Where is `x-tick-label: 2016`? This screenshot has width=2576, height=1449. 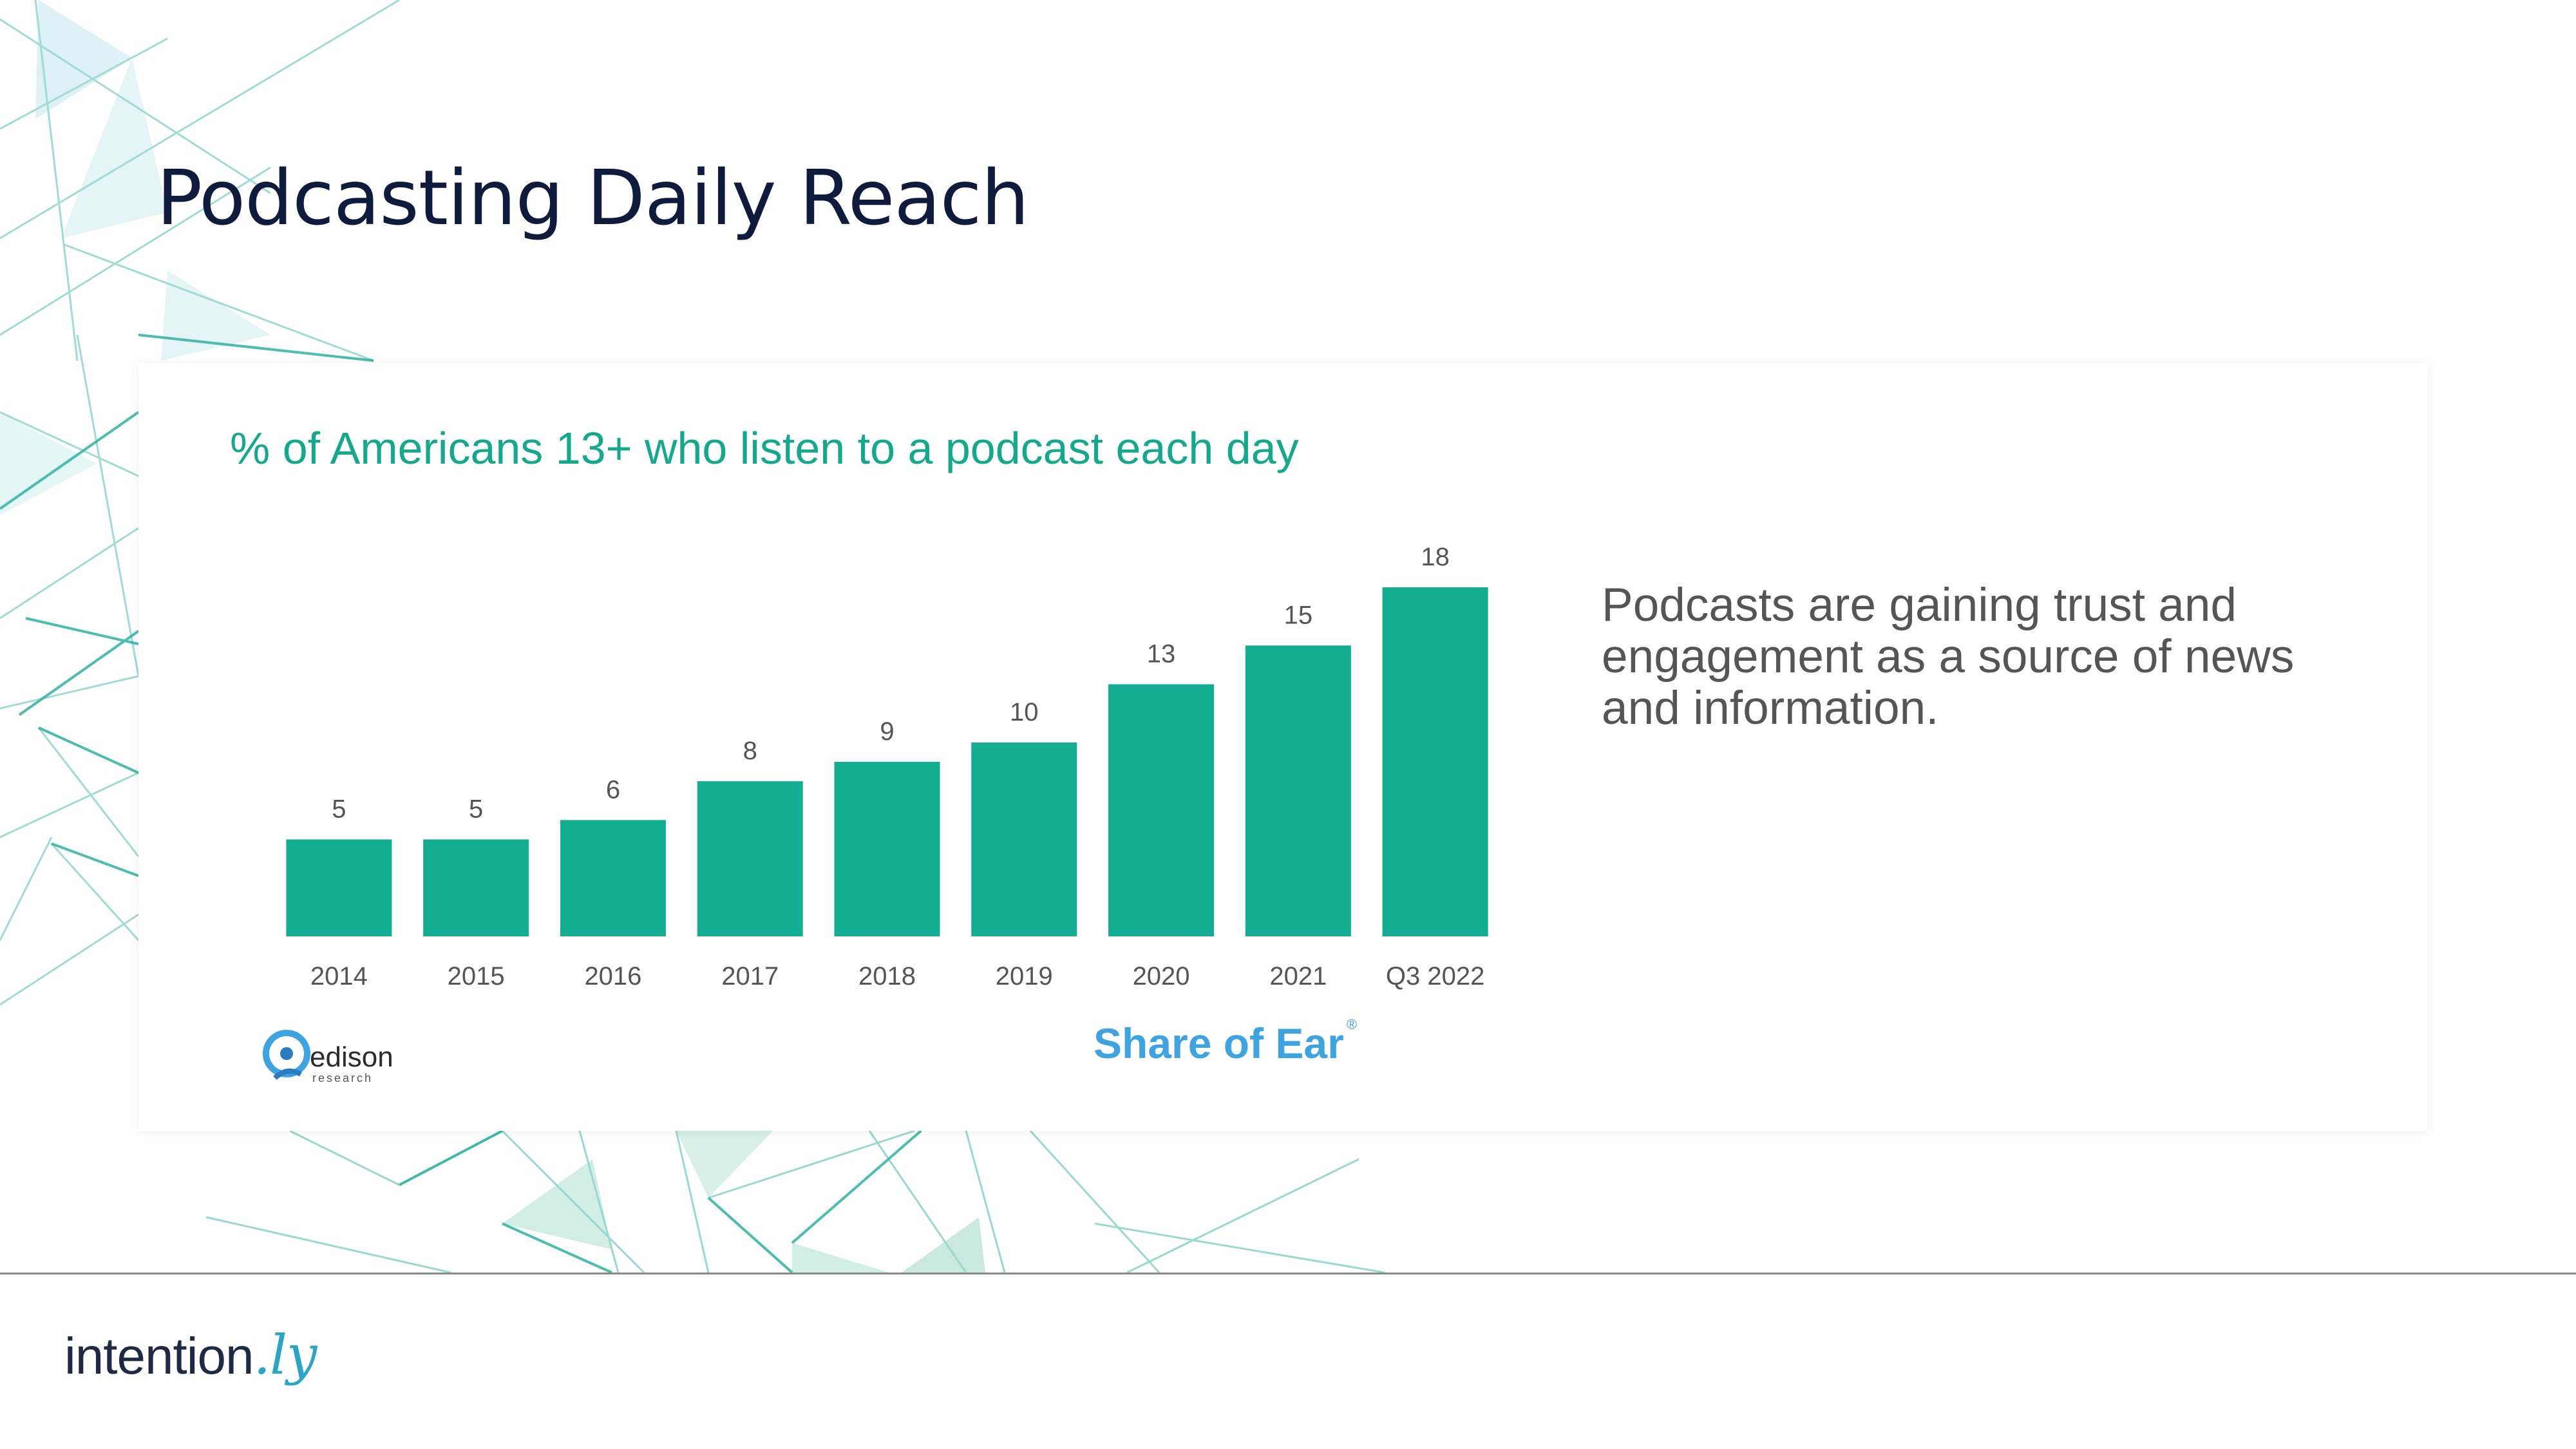
x-tick-label: 2016 is located at coordinates (612, 976).